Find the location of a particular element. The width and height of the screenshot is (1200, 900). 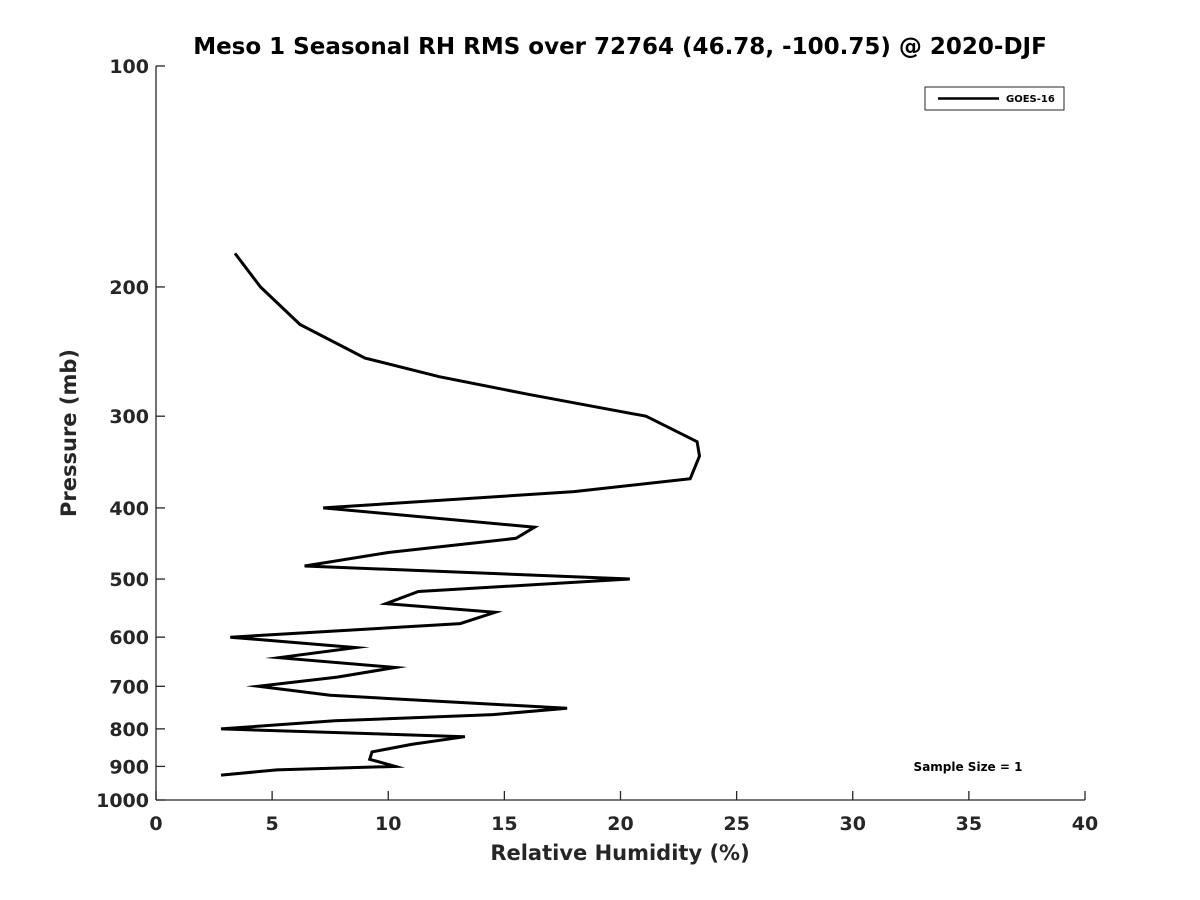

y-tick-label: 1000 is located at coordinates (122, 801).